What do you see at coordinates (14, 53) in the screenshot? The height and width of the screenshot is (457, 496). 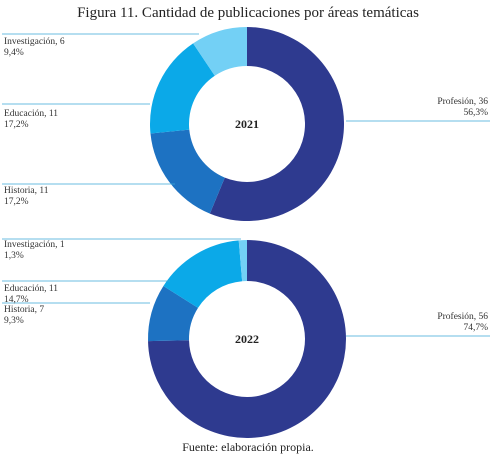 I see `percent-investigacion: 9,4%` at bounding box center [14, 53].